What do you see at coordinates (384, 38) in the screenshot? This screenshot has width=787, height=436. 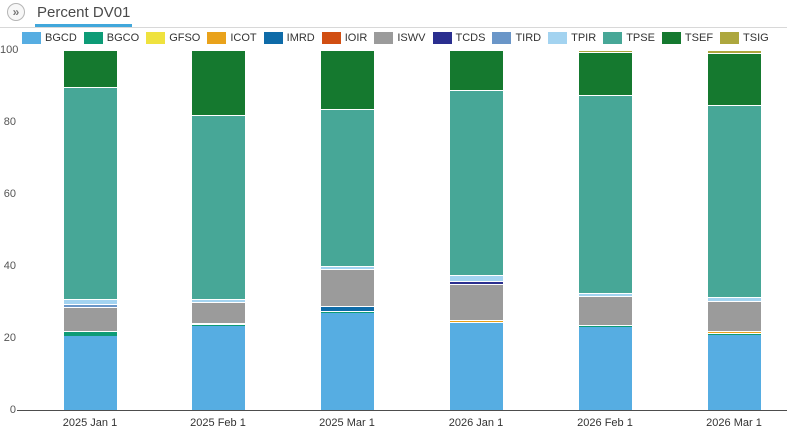 I see `legend-swatch-iswv` at bounding box center [384, 38].